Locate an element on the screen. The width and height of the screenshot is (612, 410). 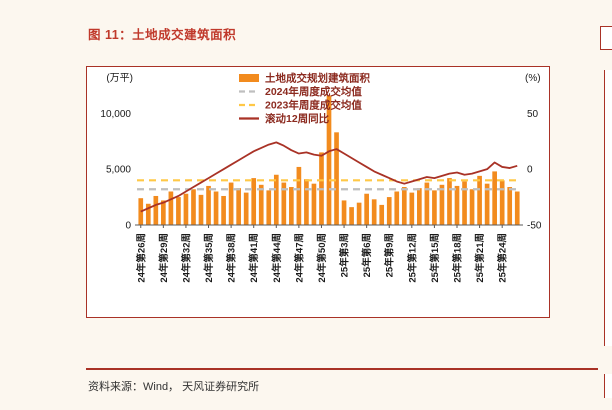
x-tick-label: 25年第6周 is located at coordinates (367, 255).